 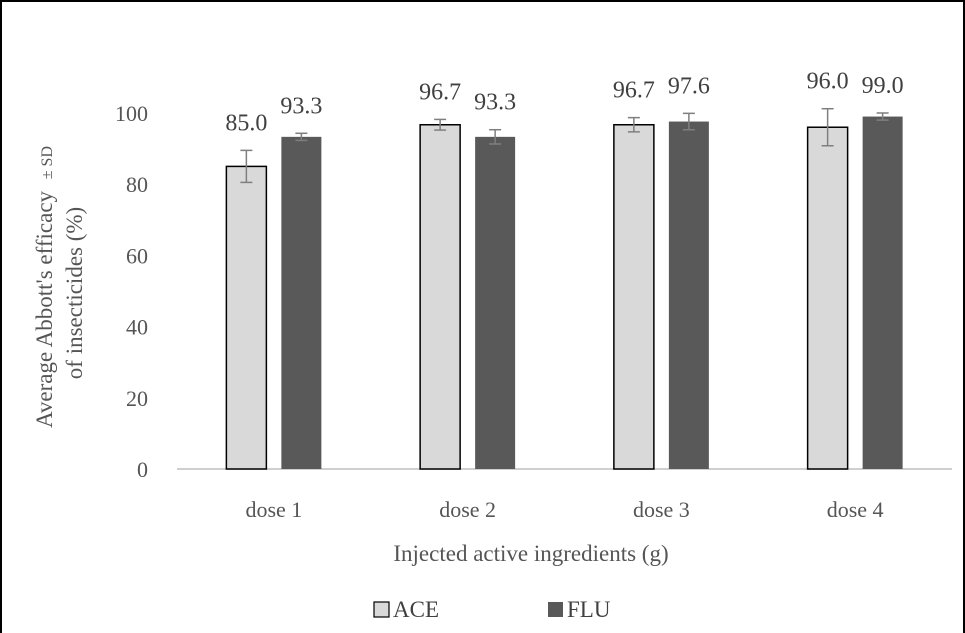 What do you see at coordinates (467, 509) in the screenshot?
I see `x-tick-label-1: dose 2` at bounding box center [467, 509].